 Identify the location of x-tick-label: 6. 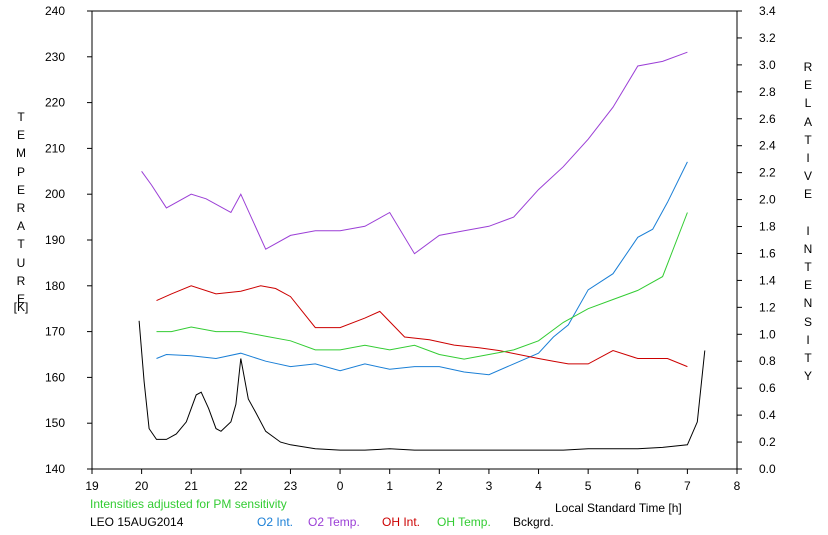
(637, 486).